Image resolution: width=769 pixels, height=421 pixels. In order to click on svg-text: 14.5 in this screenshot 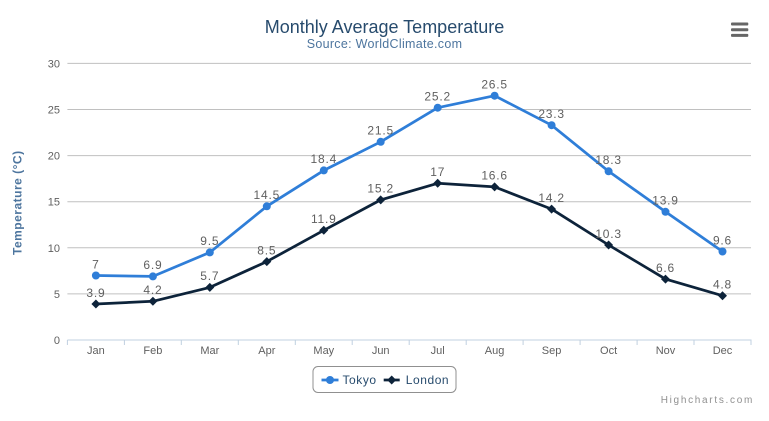, I will do `click(267, 195)`.